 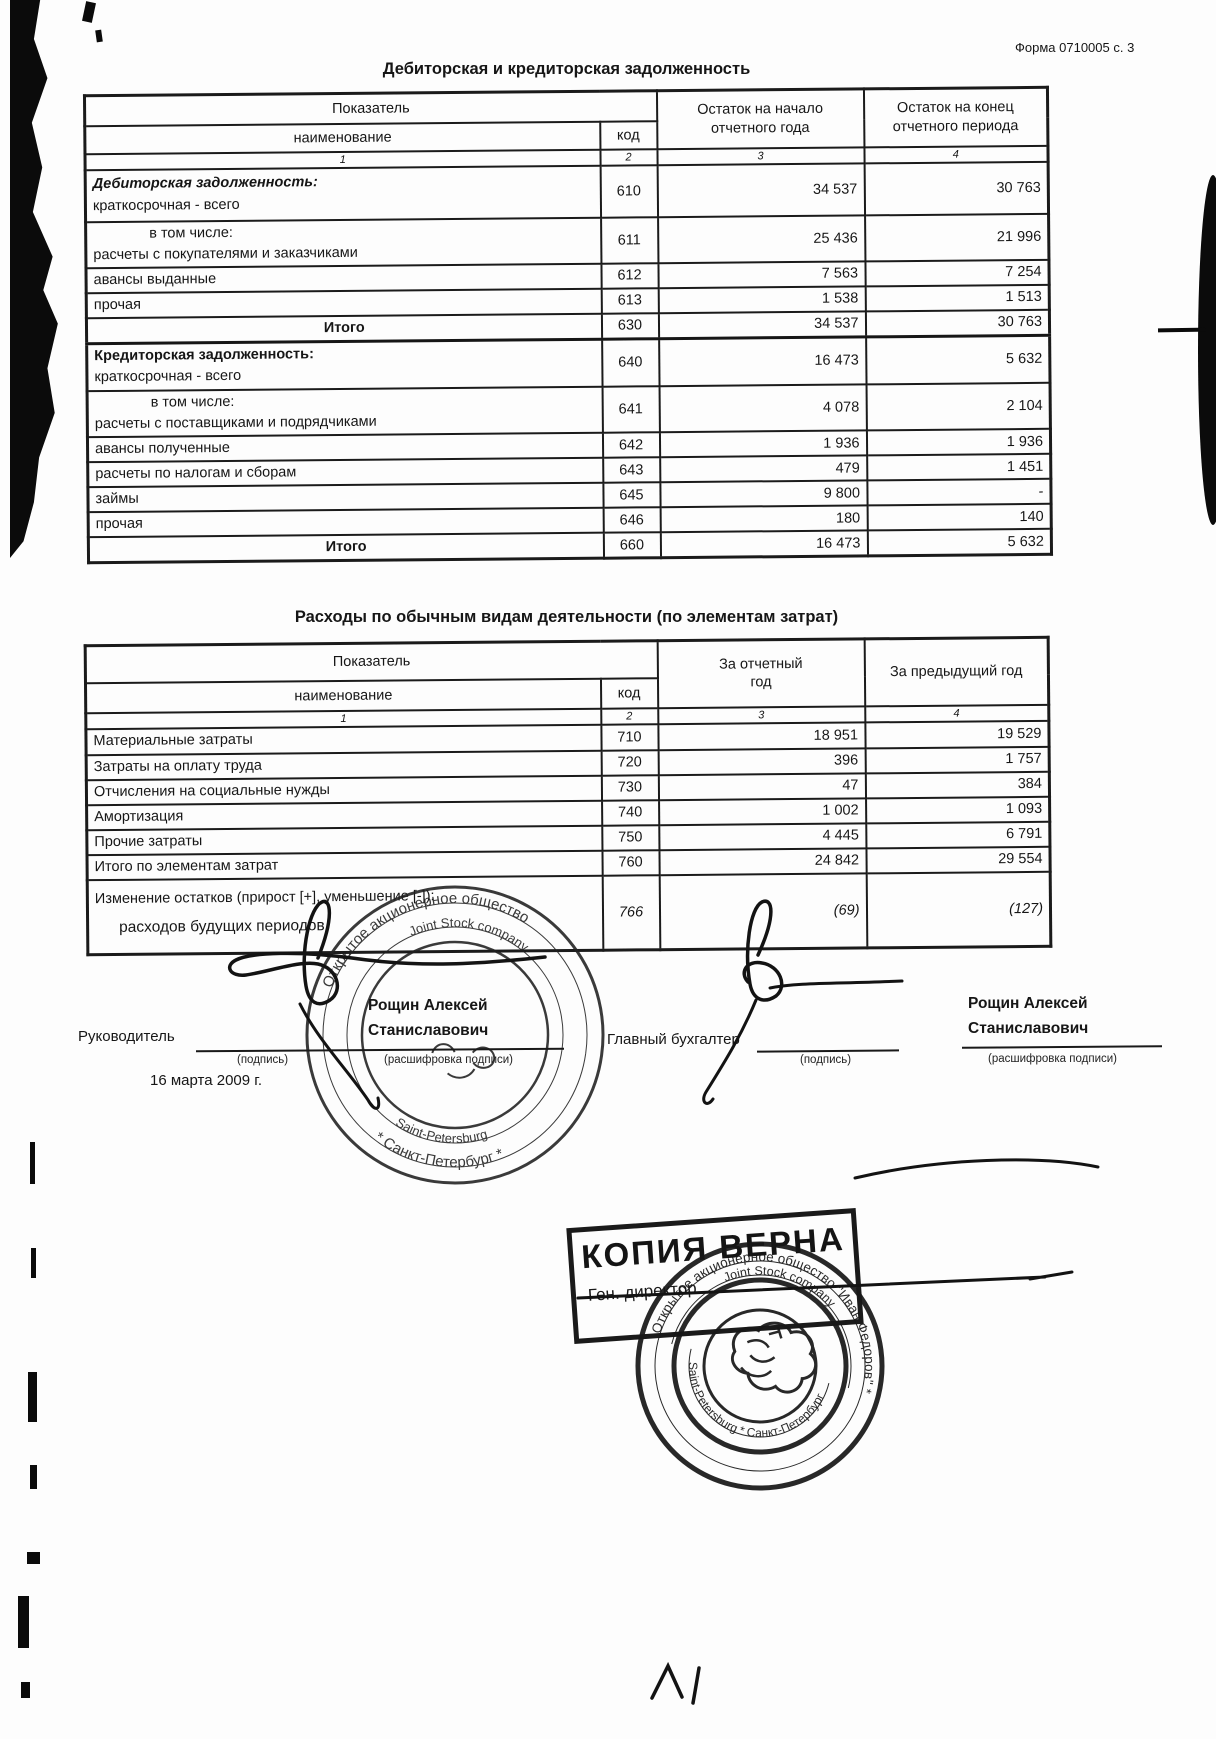 I want to click on column-header-begin: Остаток на начало отчетного года, so click(x=760, y=118).